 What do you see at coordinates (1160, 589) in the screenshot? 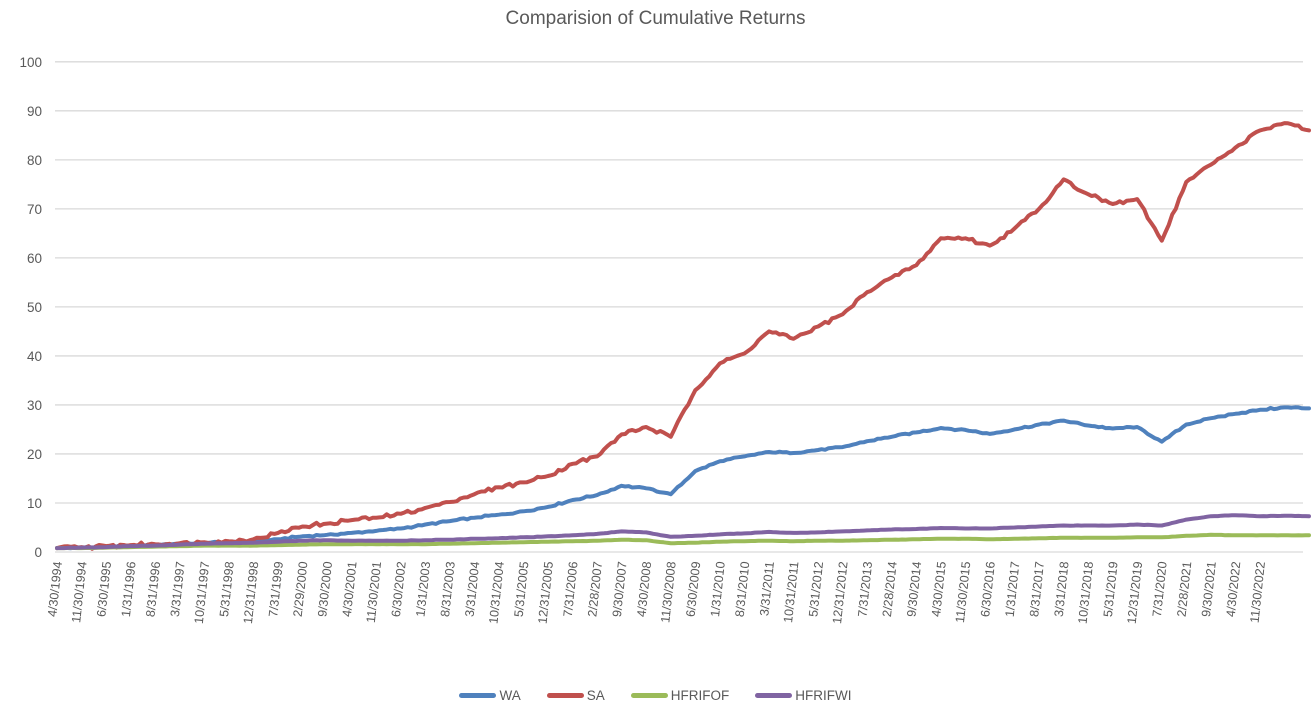
I see `x-tick-label: 7/31/2020` at bounding box center [1160, 589].